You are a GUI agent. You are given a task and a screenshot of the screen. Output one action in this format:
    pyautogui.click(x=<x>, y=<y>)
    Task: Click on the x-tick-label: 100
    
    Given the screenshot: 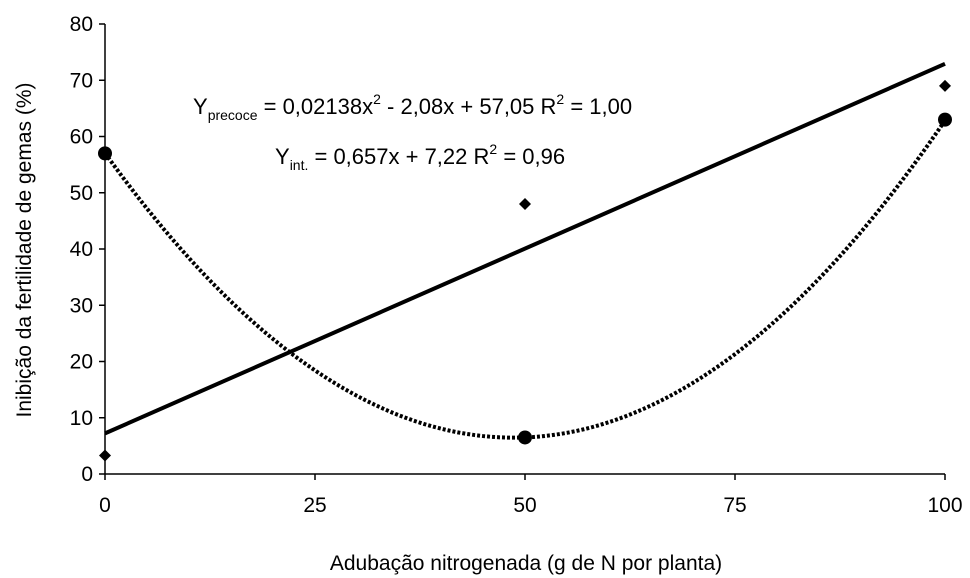 What is the action you would take?
    pyautogui.click(x=944, y=505)
    